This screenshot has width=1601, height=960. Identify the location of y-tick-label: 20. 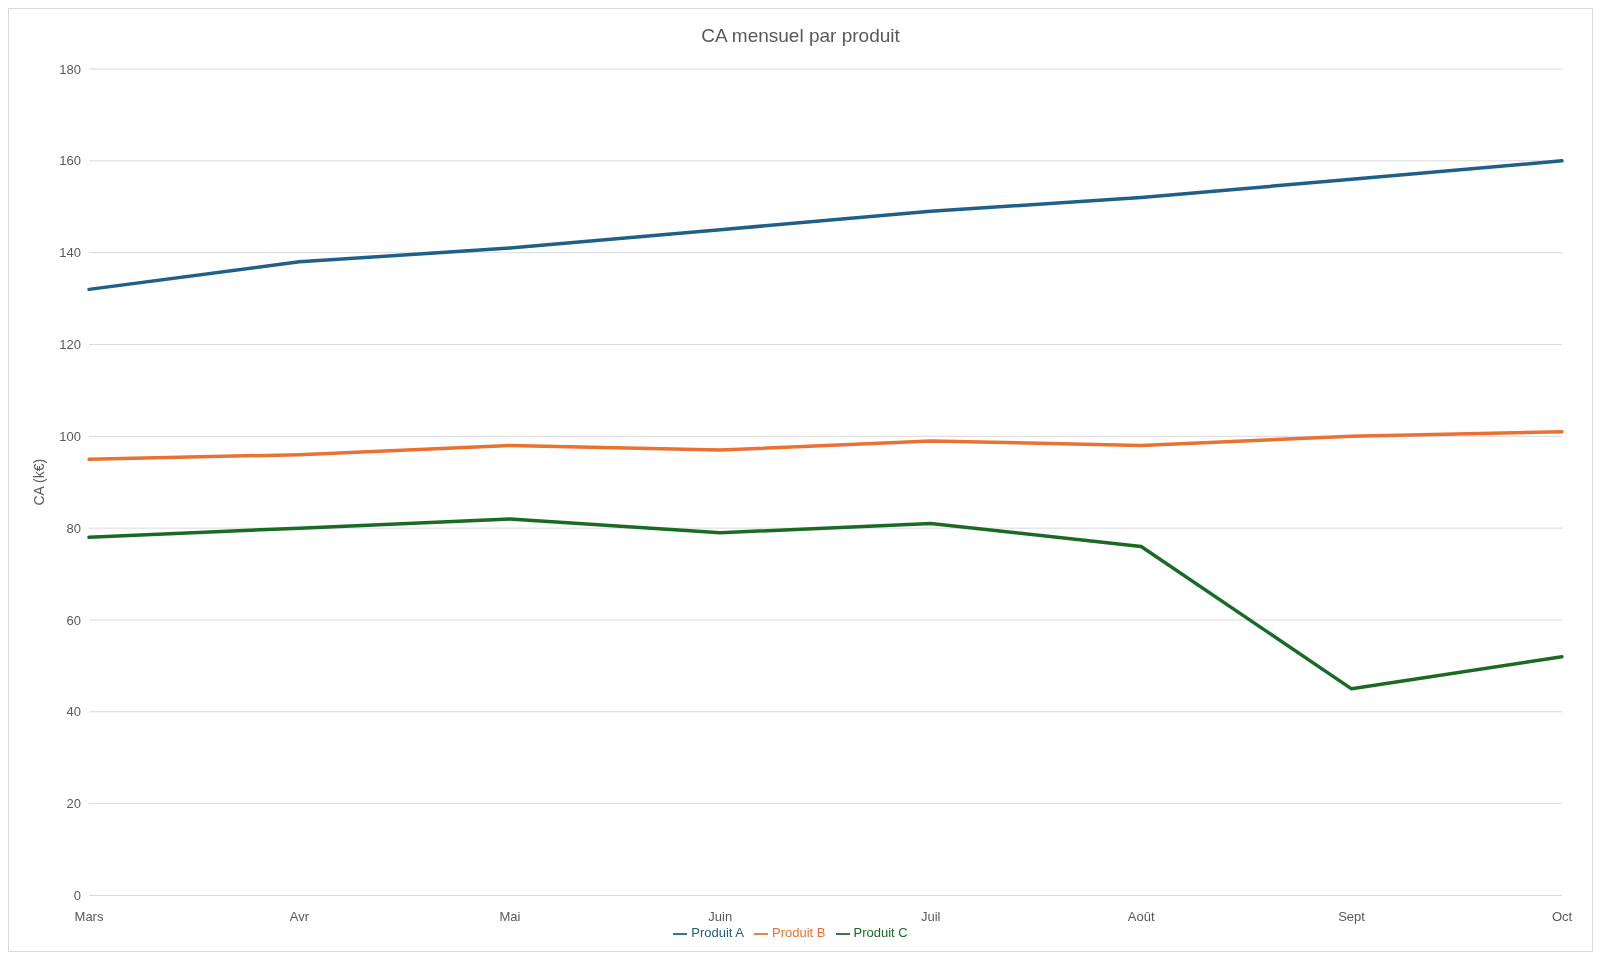
(73, 804).